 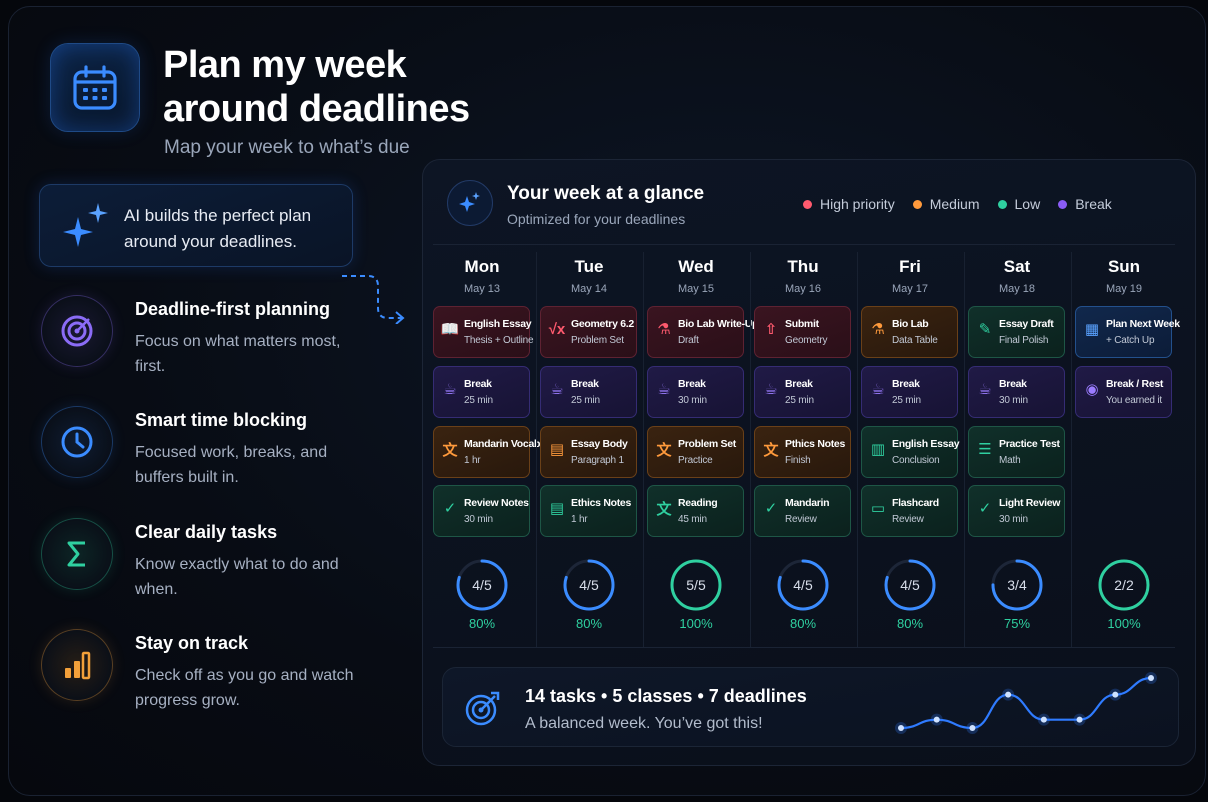 I want to click on flask-icon: ⚗, so click(x=878, y=329).